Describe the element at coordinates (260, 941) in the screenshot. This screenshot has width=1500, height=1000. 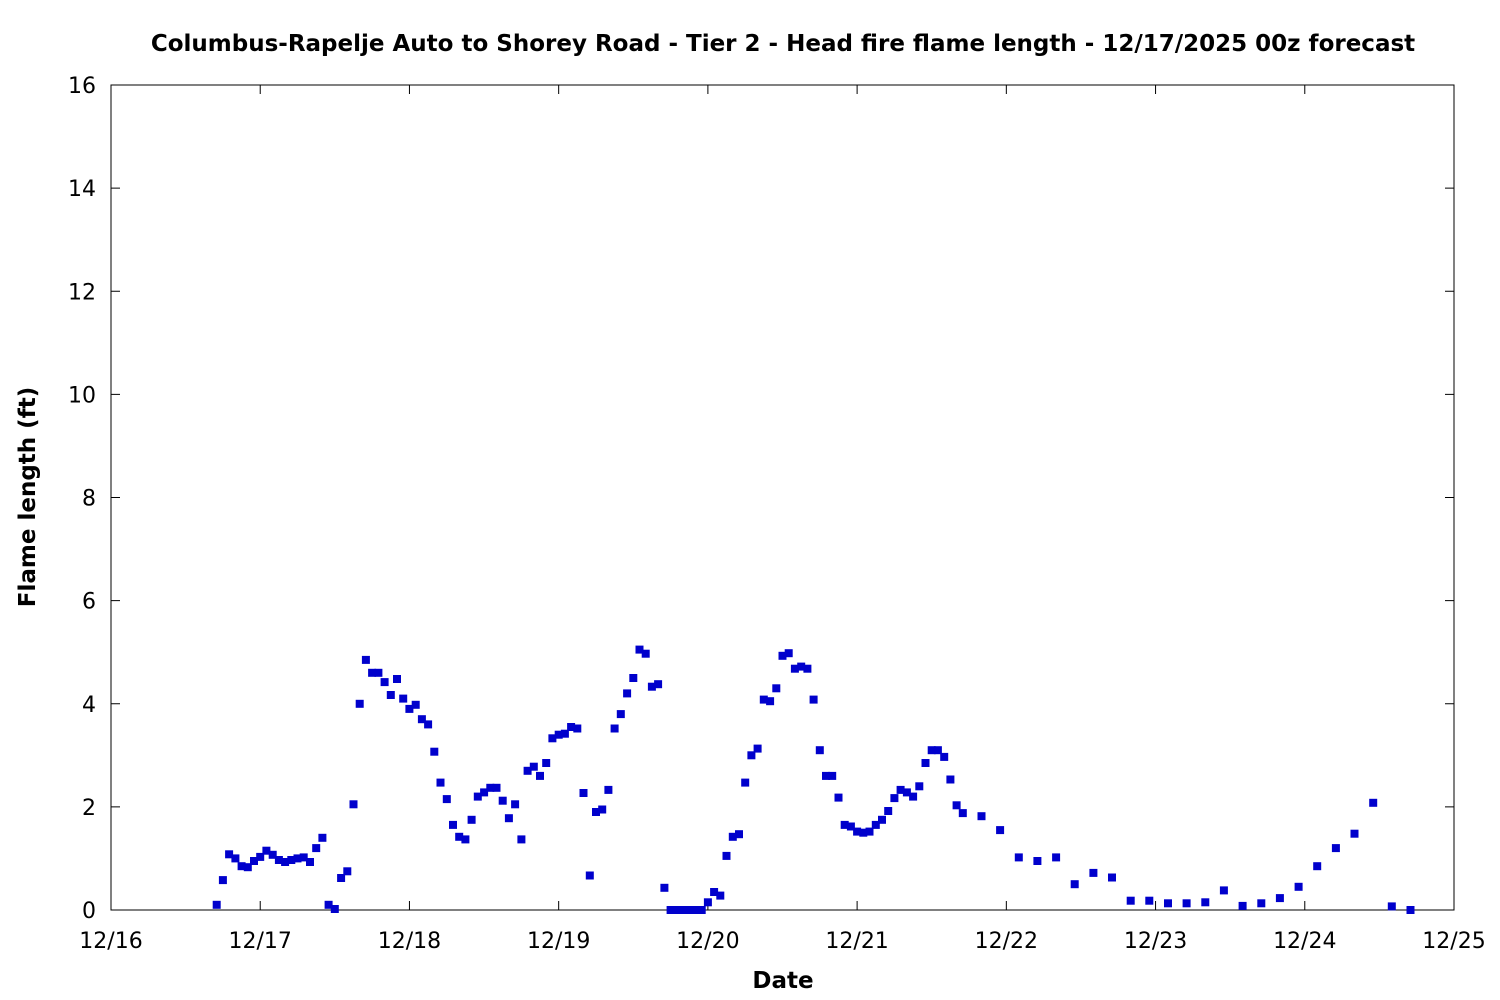
I see `x-tick-label: 12/17` at that location.